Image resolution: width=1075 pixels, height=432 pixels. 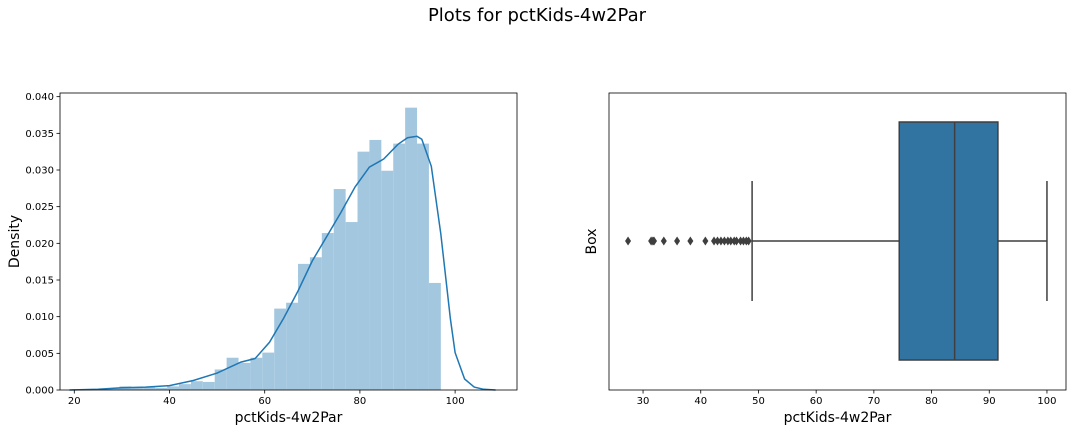 I want to click on boxplot-x-tick: 70, so click(x=873, y=398).